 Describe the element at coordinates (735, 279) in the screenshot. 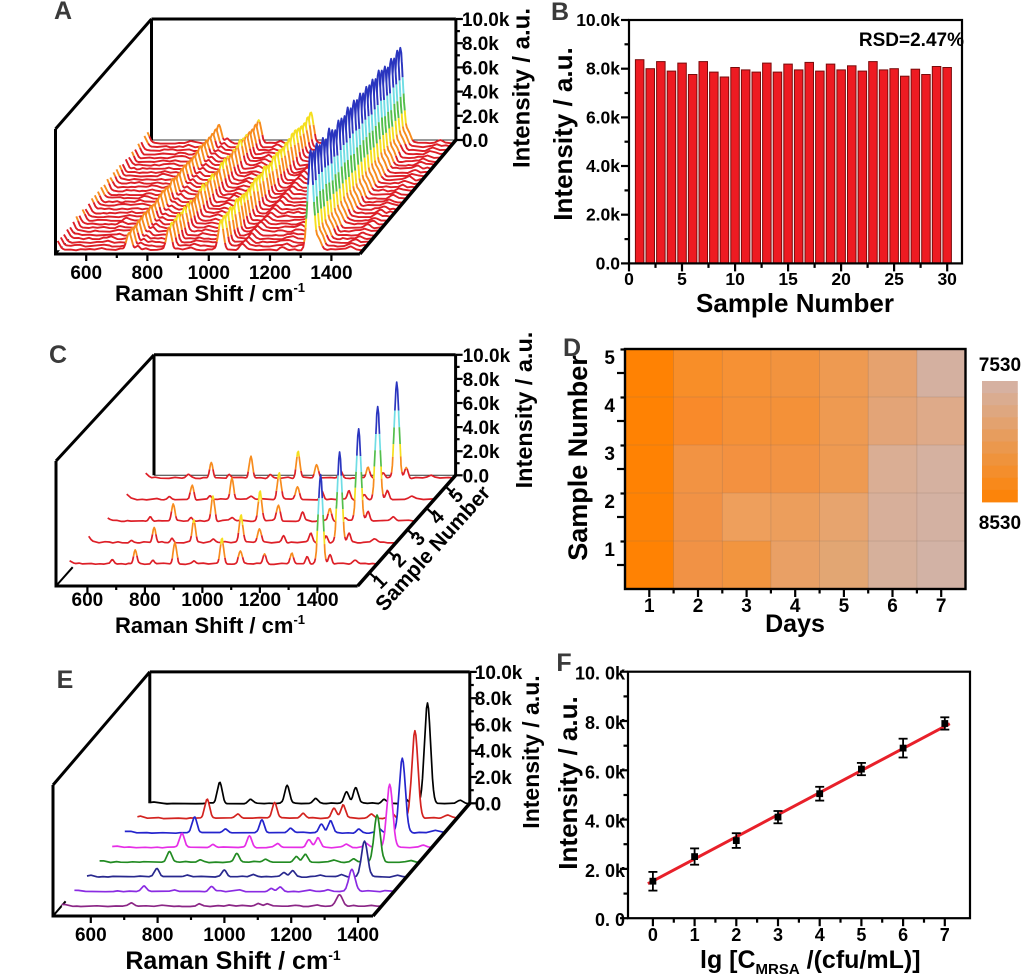

I see `svg-text: 10` at that location.